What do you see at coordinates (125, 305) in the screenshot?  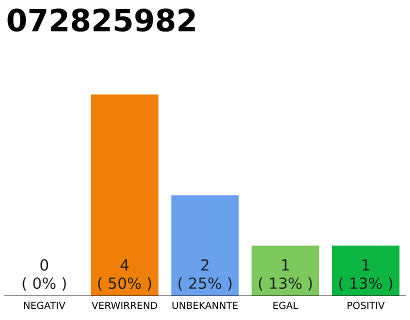 I see `x-tick-label: VERWIRREND` at bounding box center [125, 305].